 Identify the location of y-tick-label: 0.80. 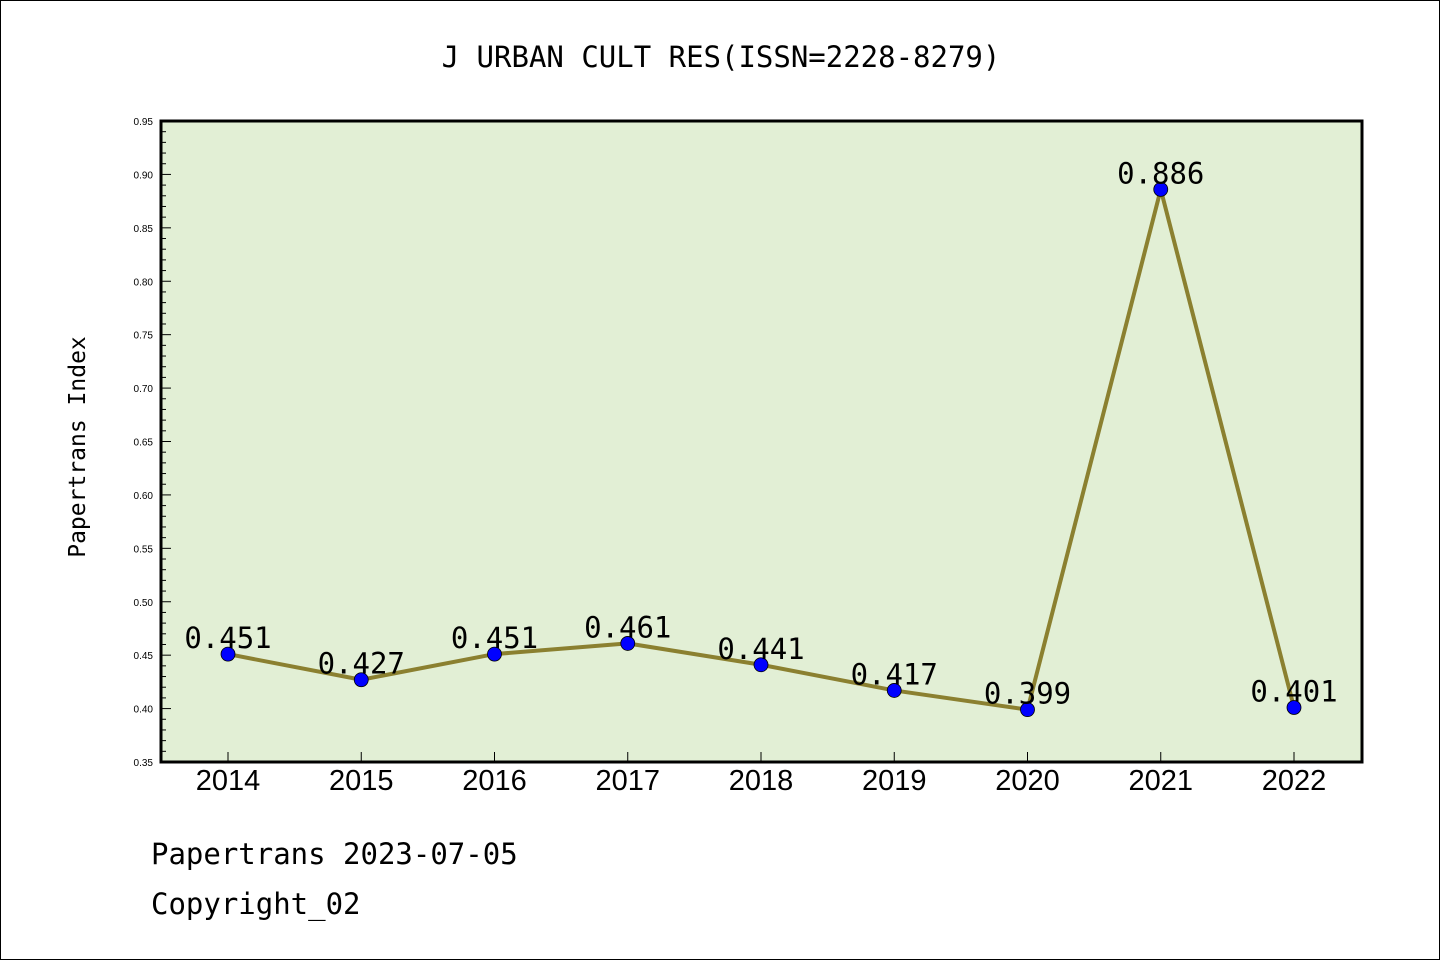
(144, 282).